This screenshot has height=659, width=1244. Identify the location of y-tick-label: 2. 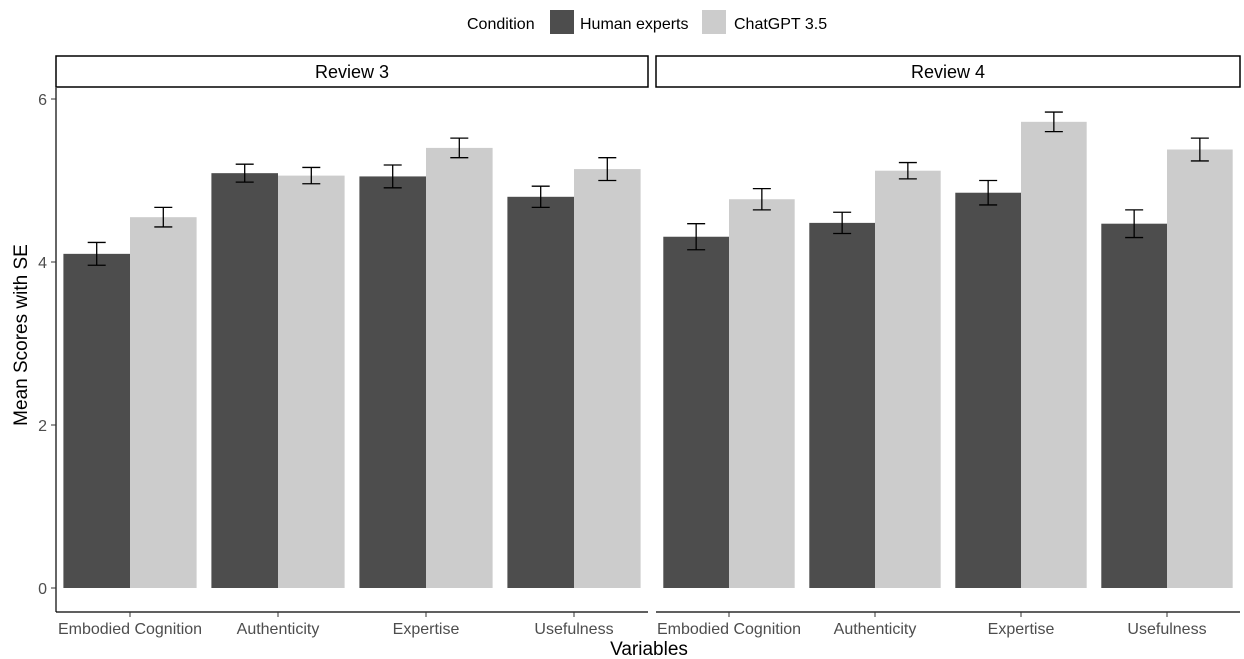
(42, 426).